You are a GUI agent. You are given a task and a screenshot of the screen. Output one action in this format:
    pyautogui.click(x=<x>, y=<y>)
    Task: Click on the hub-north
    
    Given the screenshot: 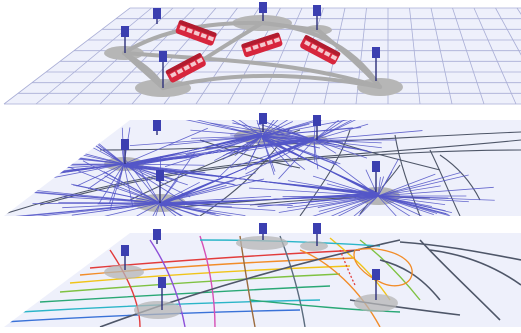 What is the action you would take?
    pyautogui.click(x=262, y=243)
    